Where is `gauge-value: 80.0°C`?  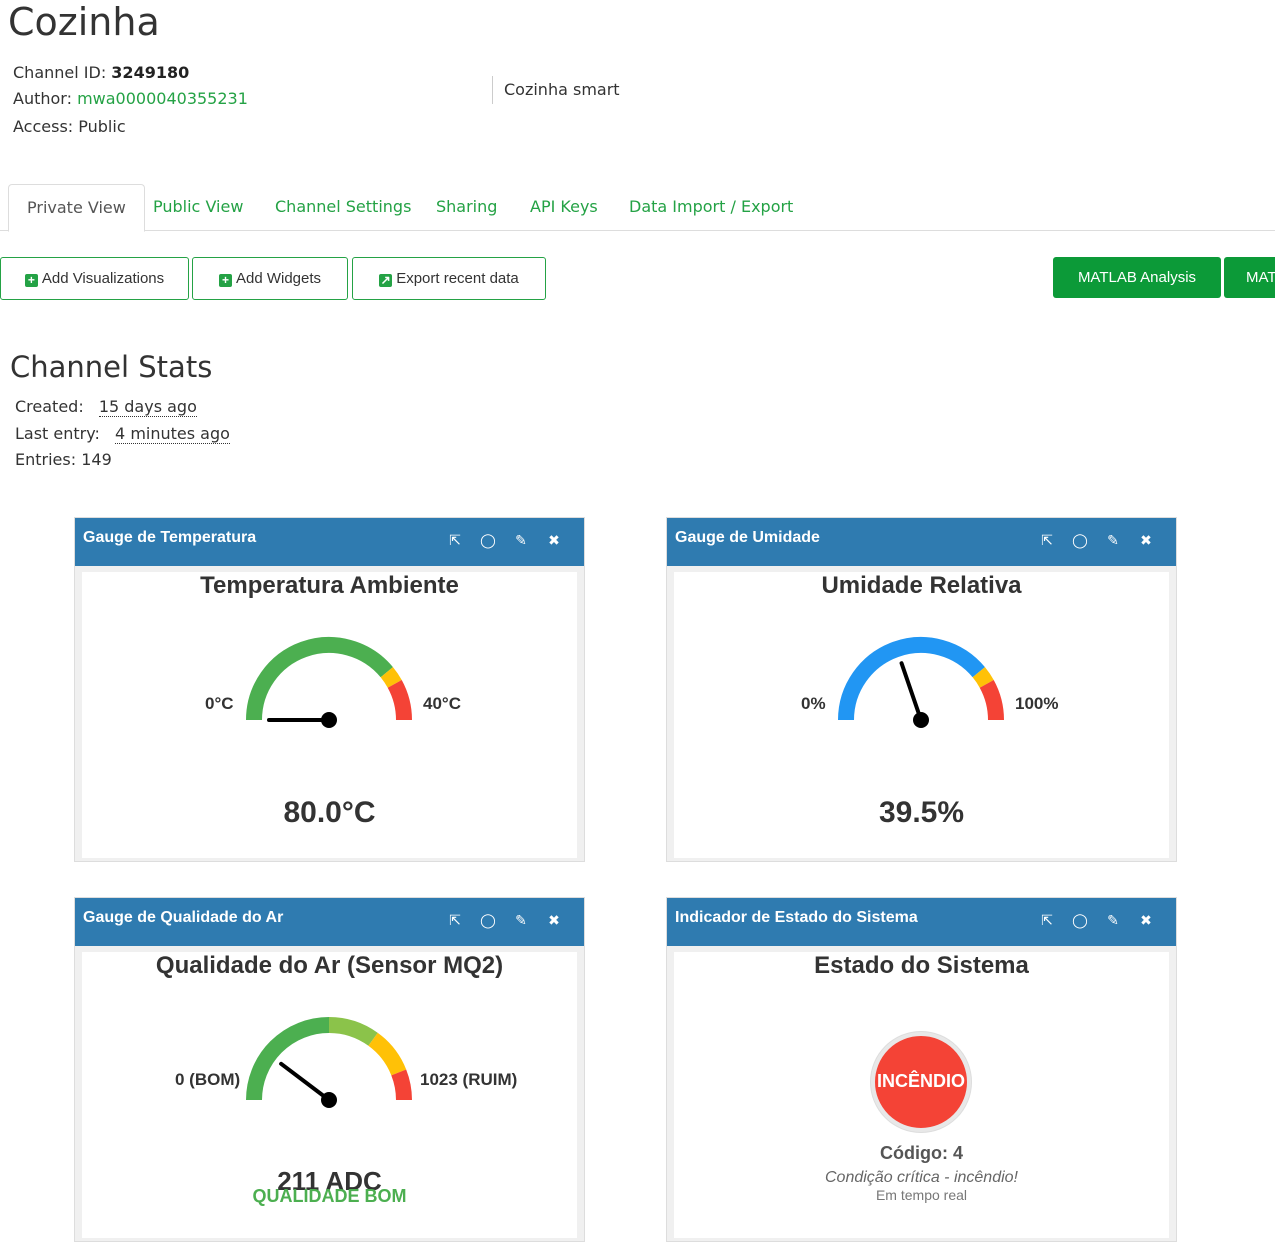 gauge-value: 80.0°C is located at coordinates (329, 812).